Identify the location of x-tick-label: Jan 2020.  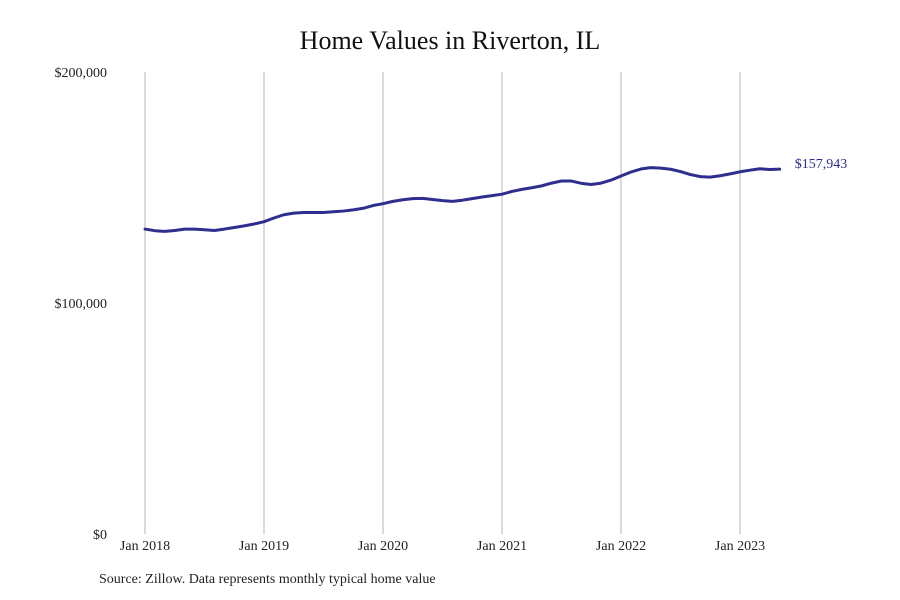
(383, 546).